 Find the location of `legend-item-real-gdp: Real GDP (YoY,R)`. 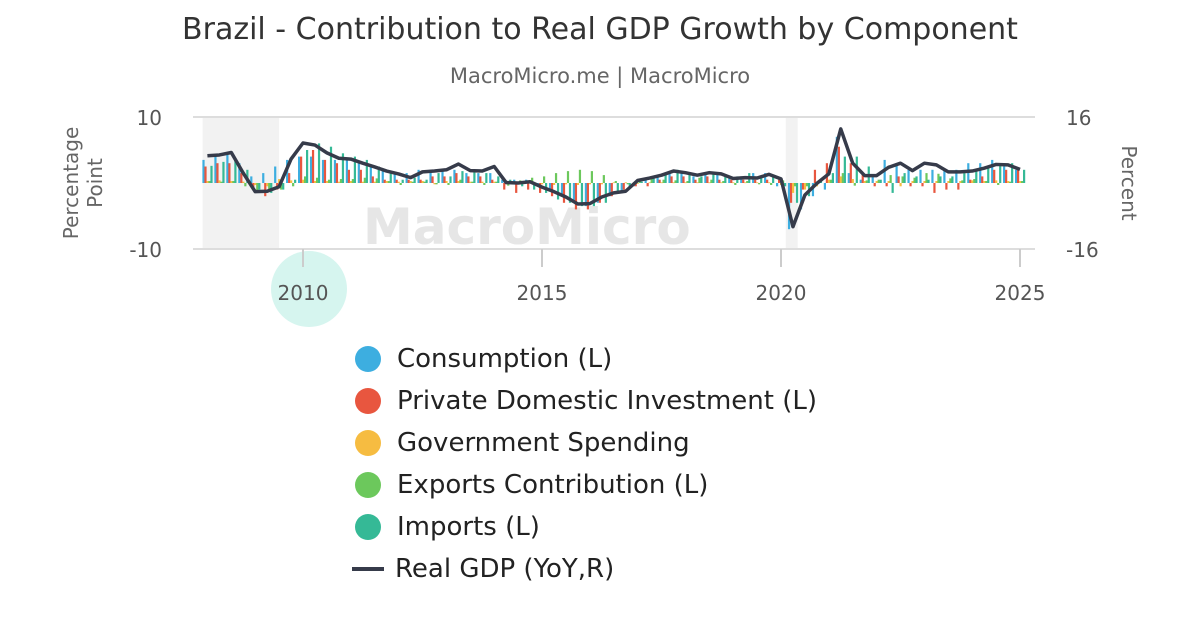

legend-item-real-gdp: Real GDP (YoY,R) is located at coordinates (584, 569).